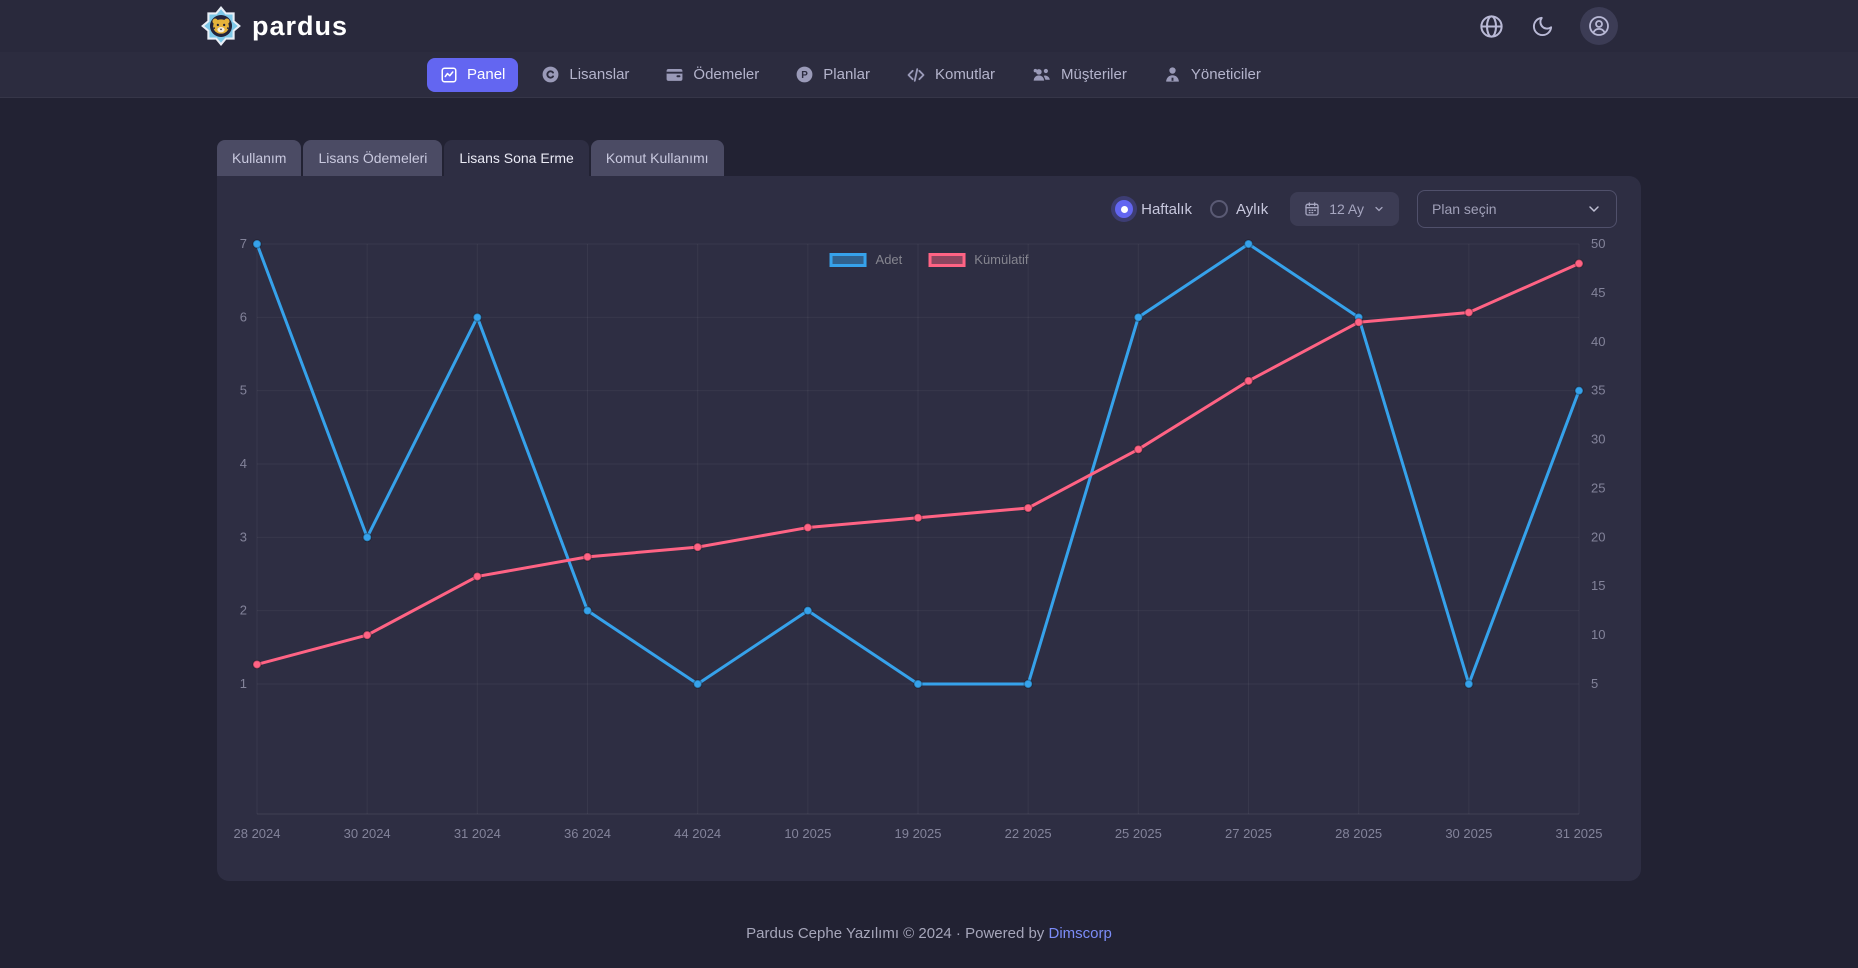  I want to click on plan-circle-icon: P, so click(804, 74).